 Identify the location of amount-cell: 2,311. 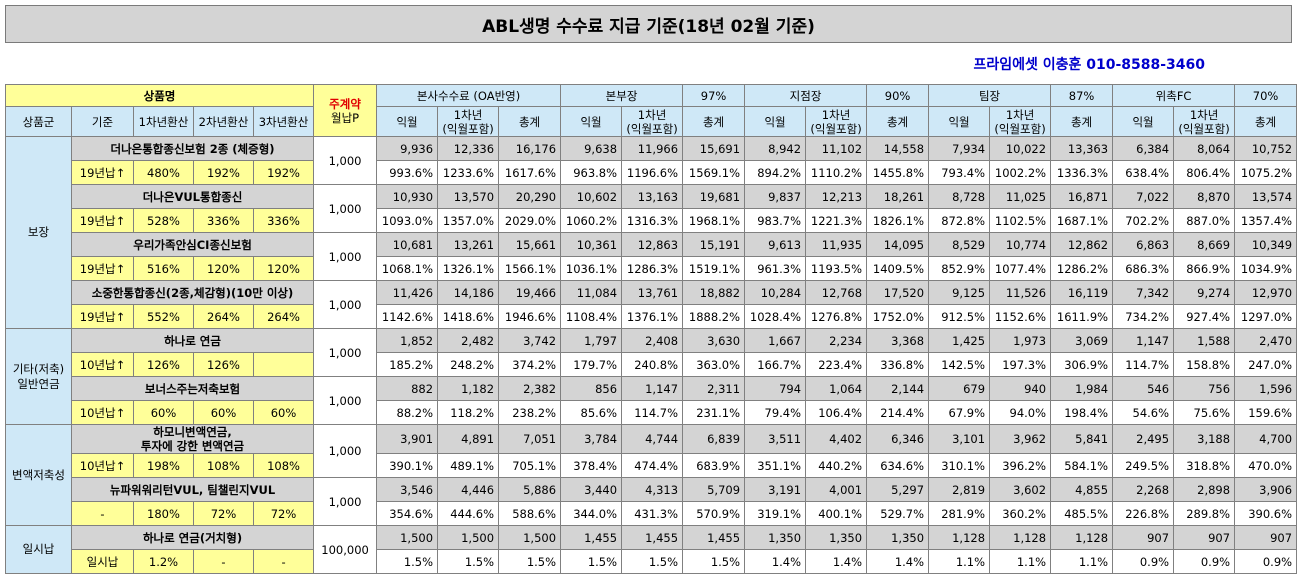
(714, 388).